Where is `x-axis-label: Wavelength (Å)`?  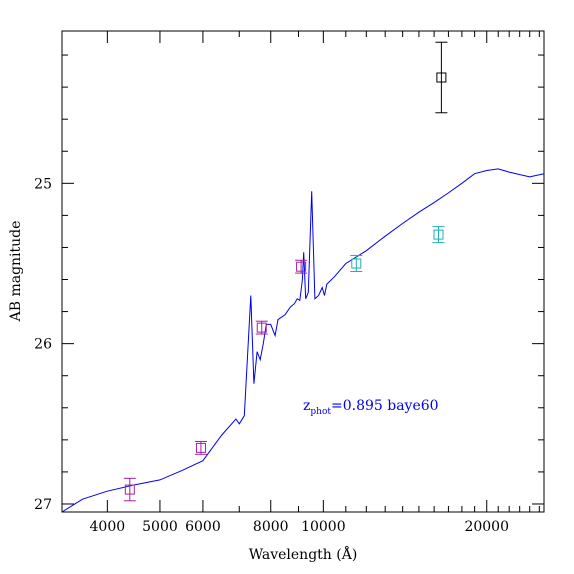
x-axis-label: Wavelength (Å) is located at coordinates (303, 554).